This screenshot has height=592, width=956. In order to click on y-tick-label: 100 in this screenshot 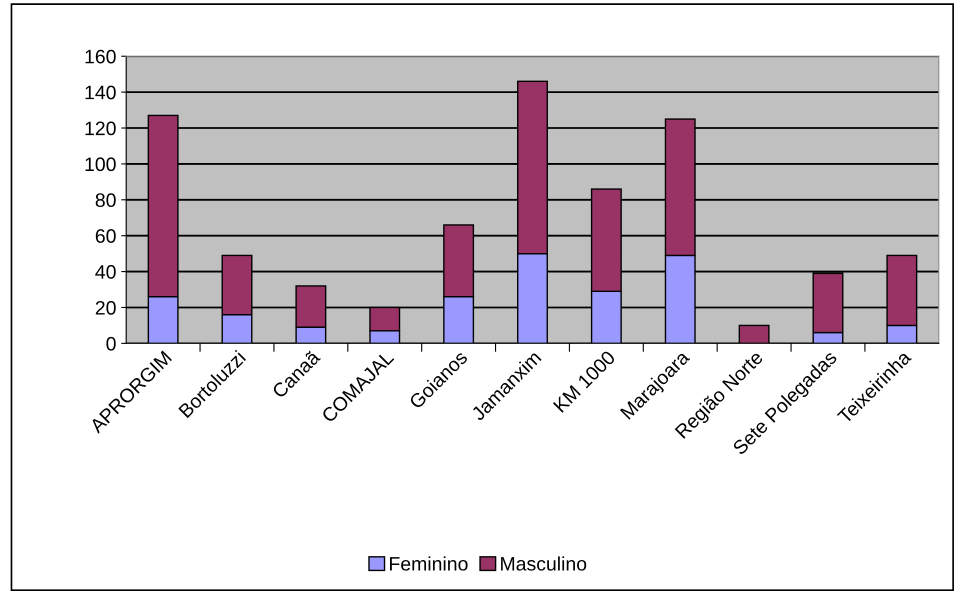, I will do `click(101, 164)`.